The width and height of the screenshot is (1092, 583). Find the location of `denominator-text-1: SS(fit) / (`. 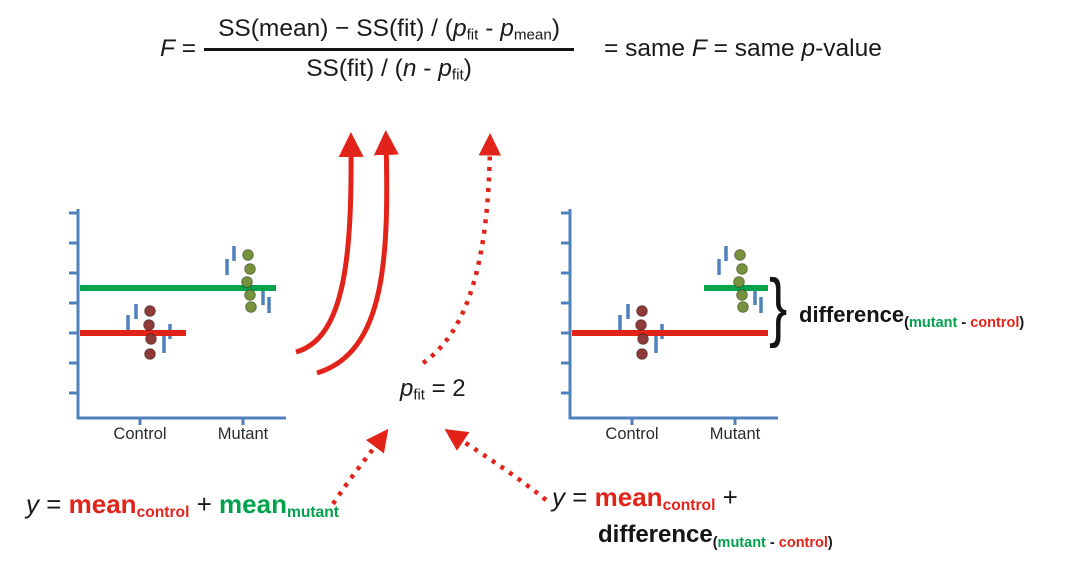

denominator-text-1: SS(fit) / ( is located at coordinates (354, 69).